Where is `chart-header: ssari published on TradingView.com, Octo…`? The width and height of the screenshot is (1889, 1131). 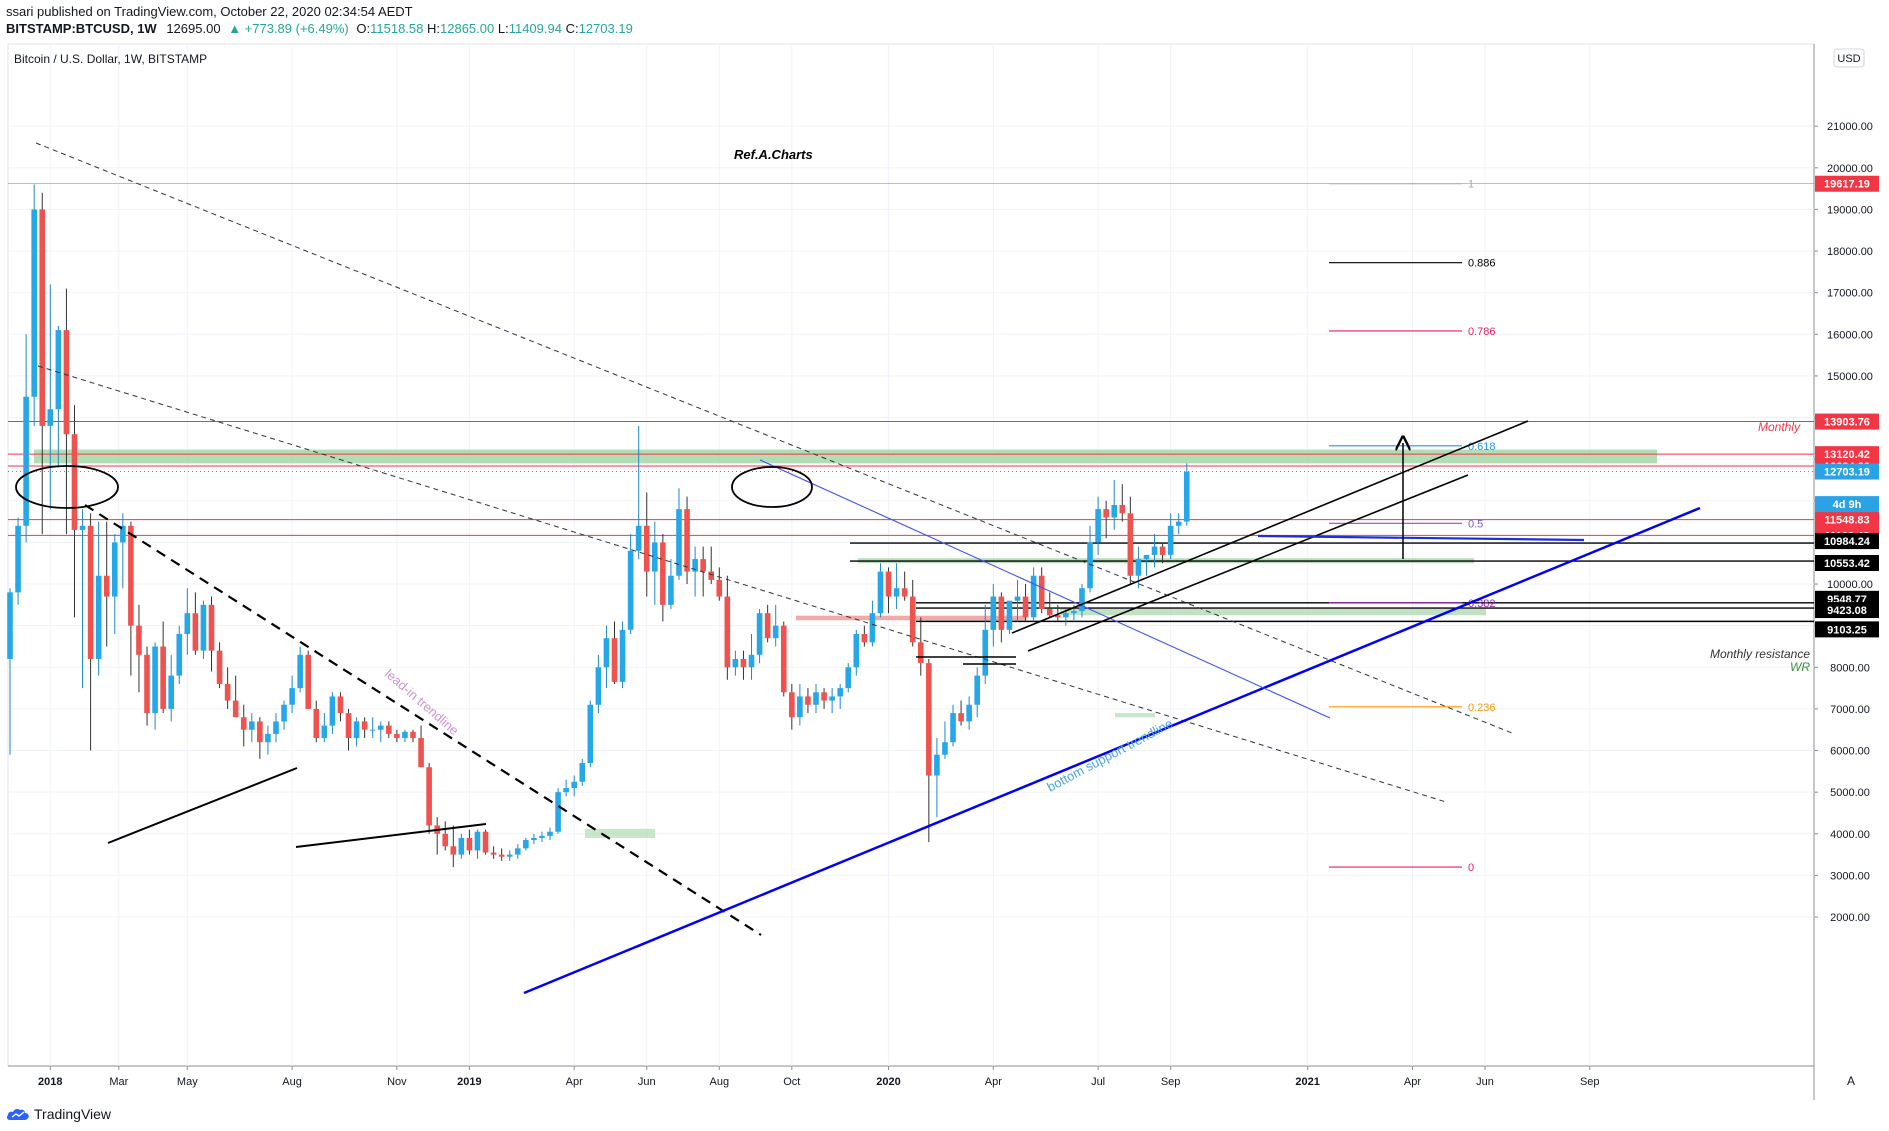
chart-header: ssari published on TradingView.com, Octo… is located at coordinates (944, 22).